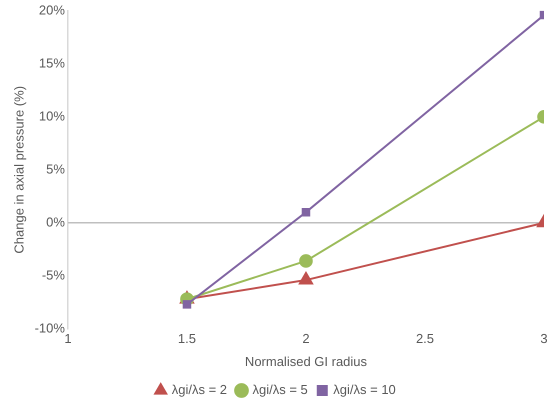  I want to click on x-tick-label: 3, so click(544, 338).